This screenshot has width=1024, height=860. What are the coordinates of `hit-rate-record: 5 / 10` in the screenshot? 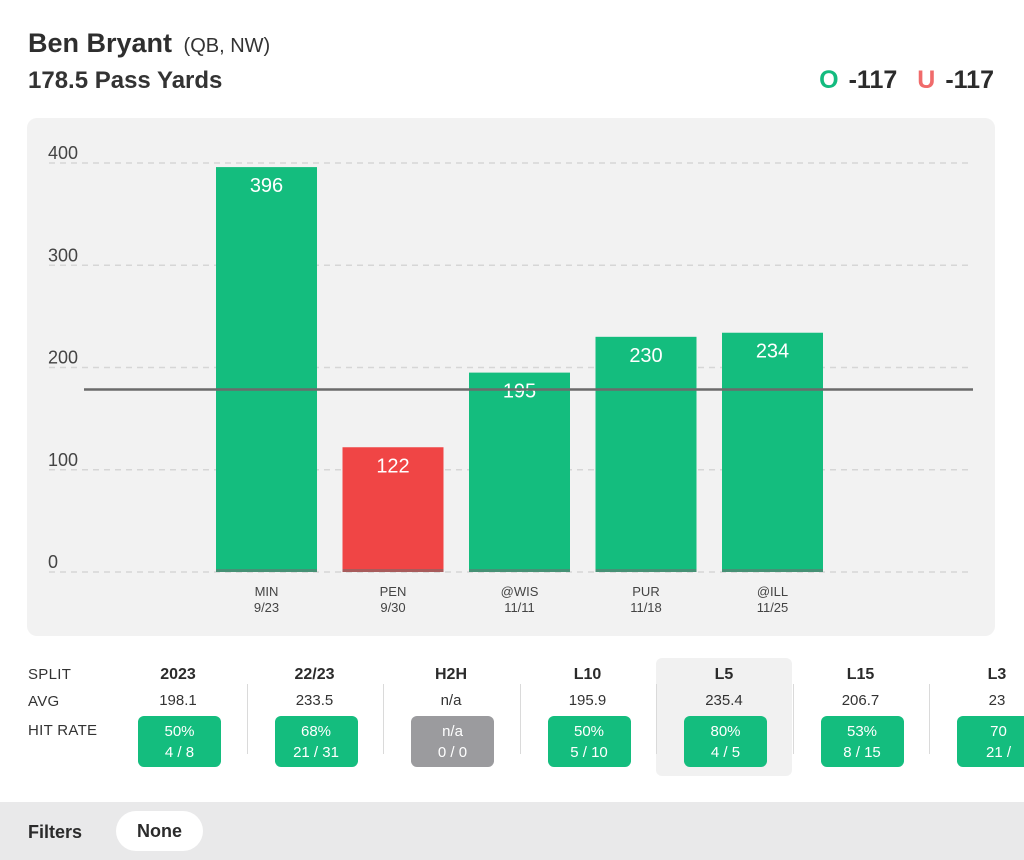 It's located at (589, 752).